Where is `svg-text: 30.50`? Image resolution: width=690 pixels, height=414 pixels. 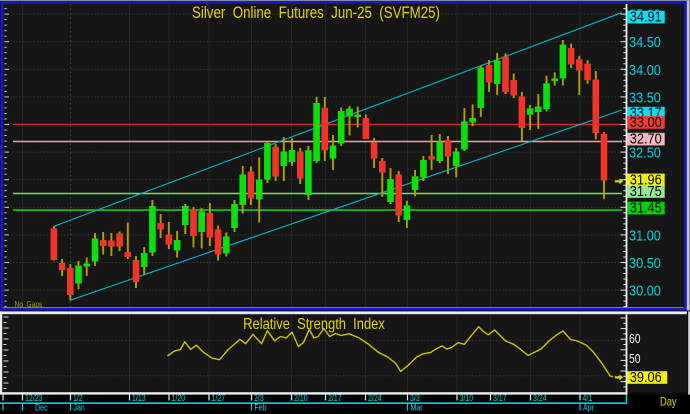 svg-text: 30.50 is located at coordinates (645, 263).